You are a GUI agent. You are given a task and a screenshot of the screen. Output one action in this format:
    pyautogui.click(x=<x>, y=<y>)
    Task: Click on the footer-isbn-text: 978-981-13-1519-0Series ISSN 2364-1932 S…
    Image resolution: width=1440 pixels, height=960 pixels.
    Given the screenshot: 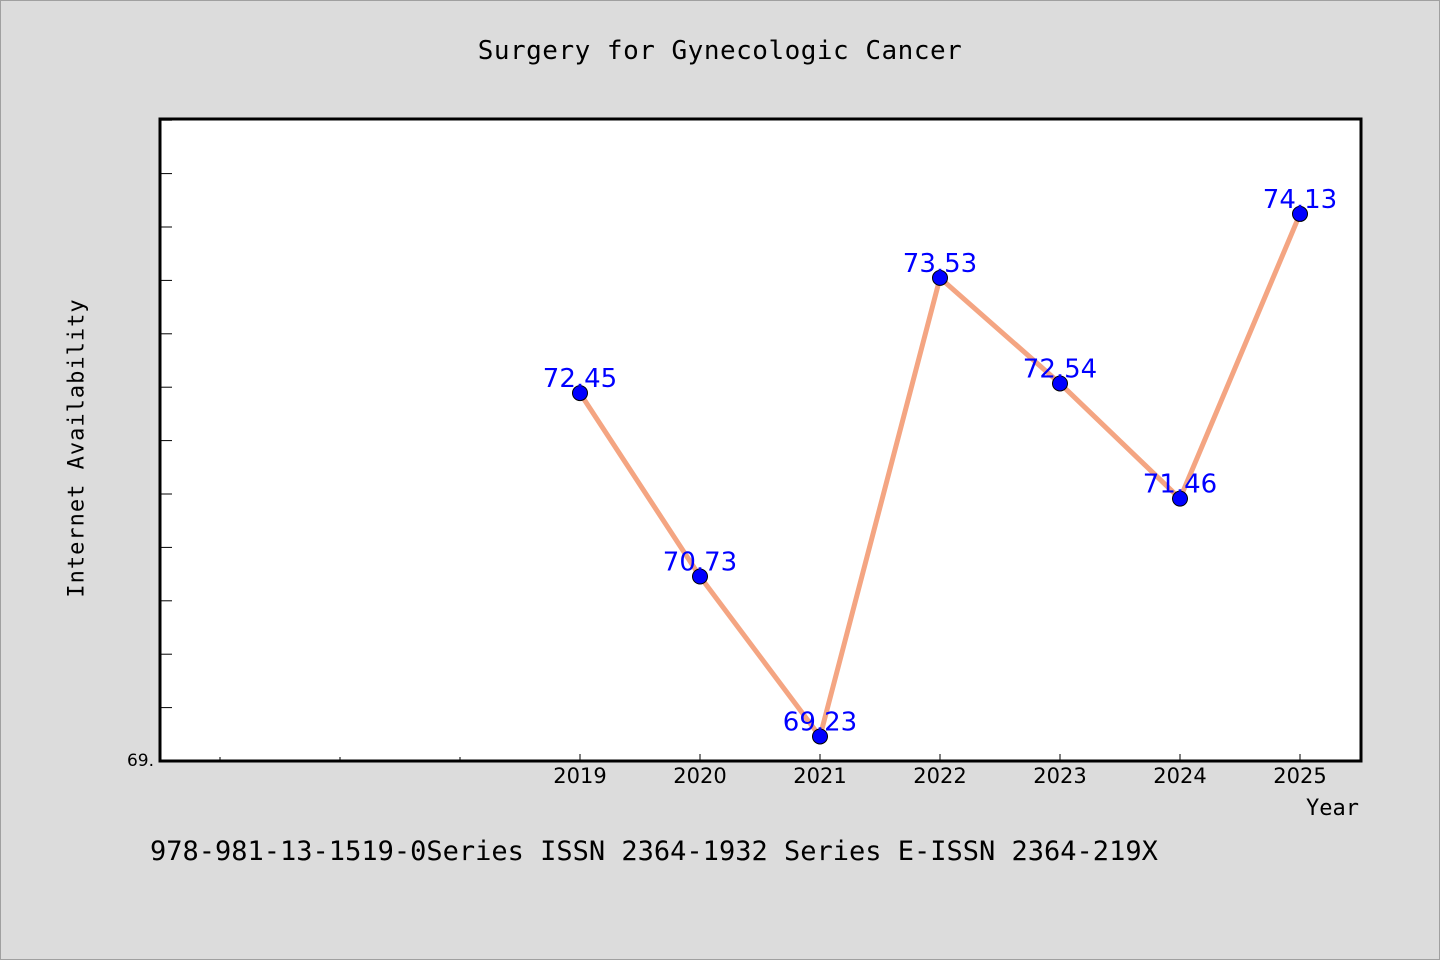 What is the action you would take?
    pyautogui.click(x=654, y=851)
    